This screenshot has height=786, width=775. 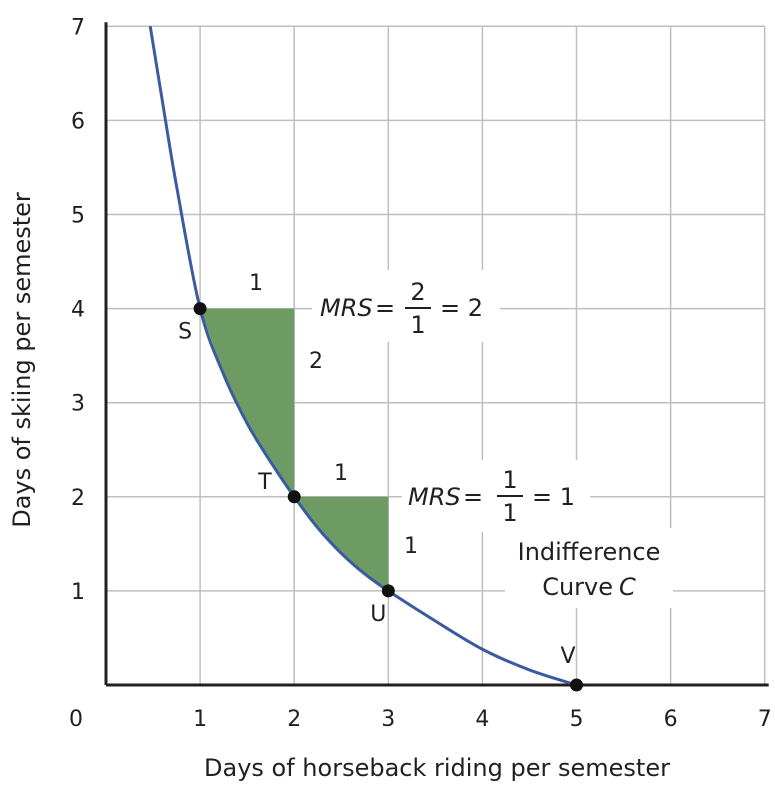 I want to click on curve-label-letter: C, so click(x=627, y=587).